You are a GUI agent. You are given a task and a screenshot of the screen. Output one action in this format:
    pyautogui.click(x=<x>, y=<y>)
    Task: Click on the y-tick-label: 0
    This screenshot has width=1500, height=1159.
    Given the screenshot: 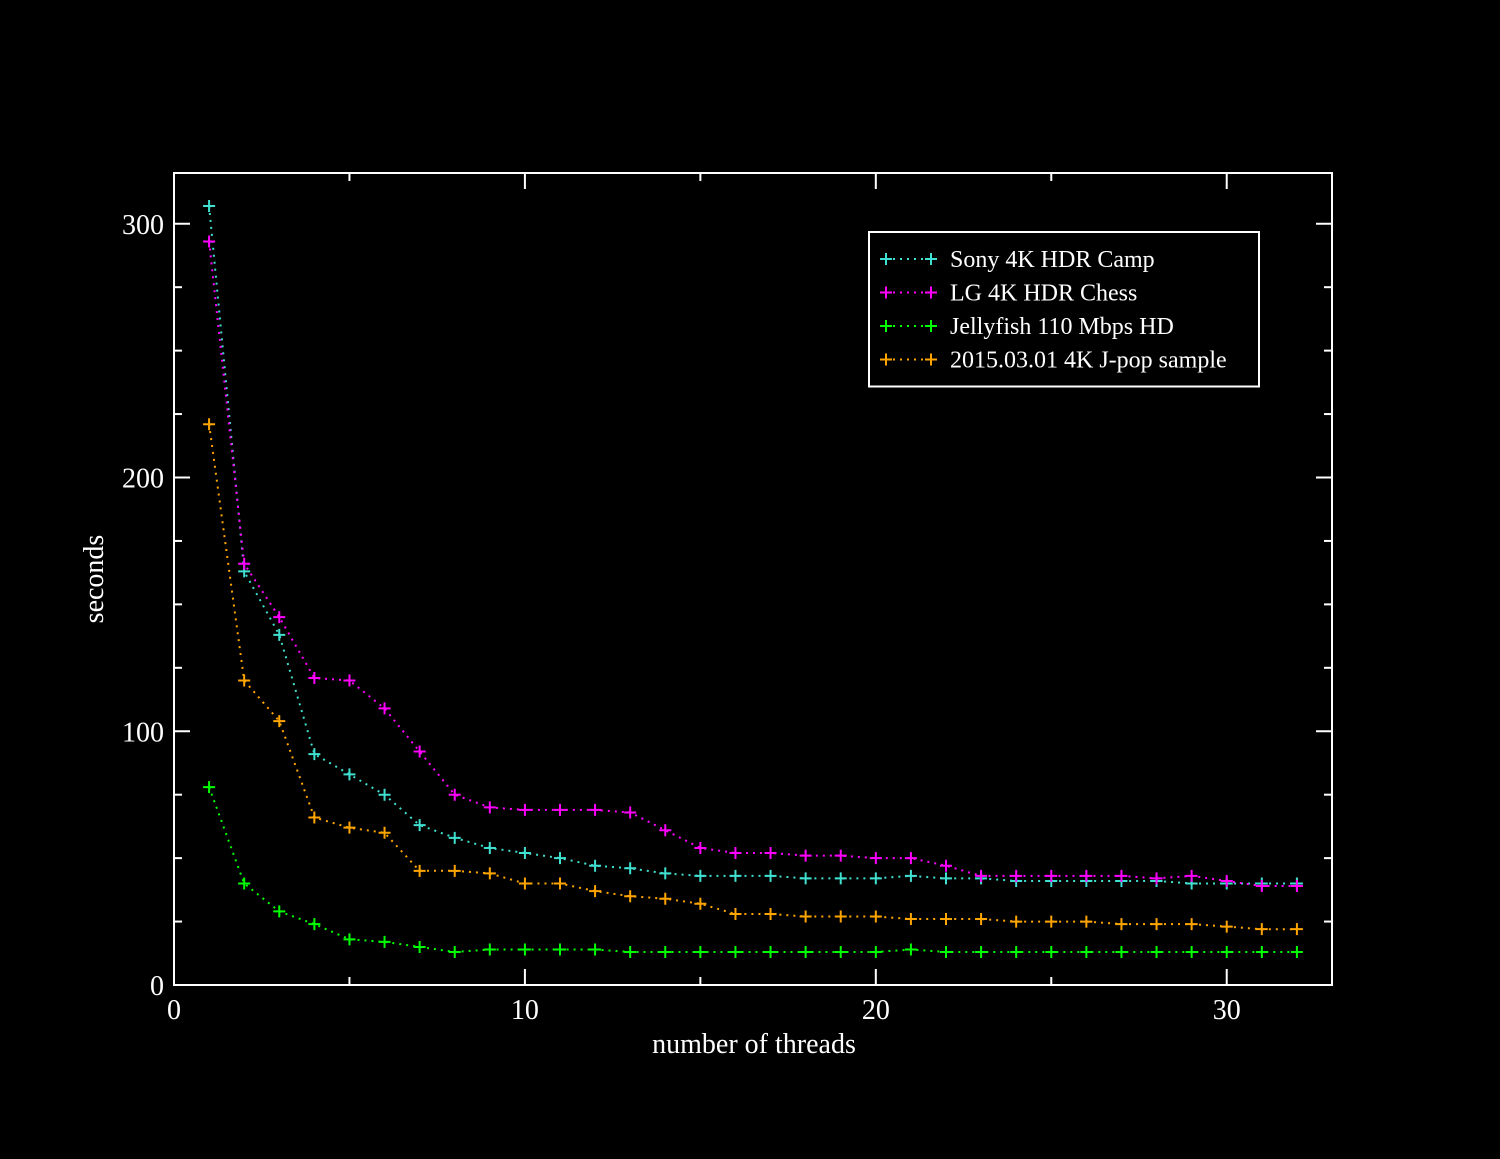 What is the action you would take?
    pyautogui.click(x=157, y=986)
    